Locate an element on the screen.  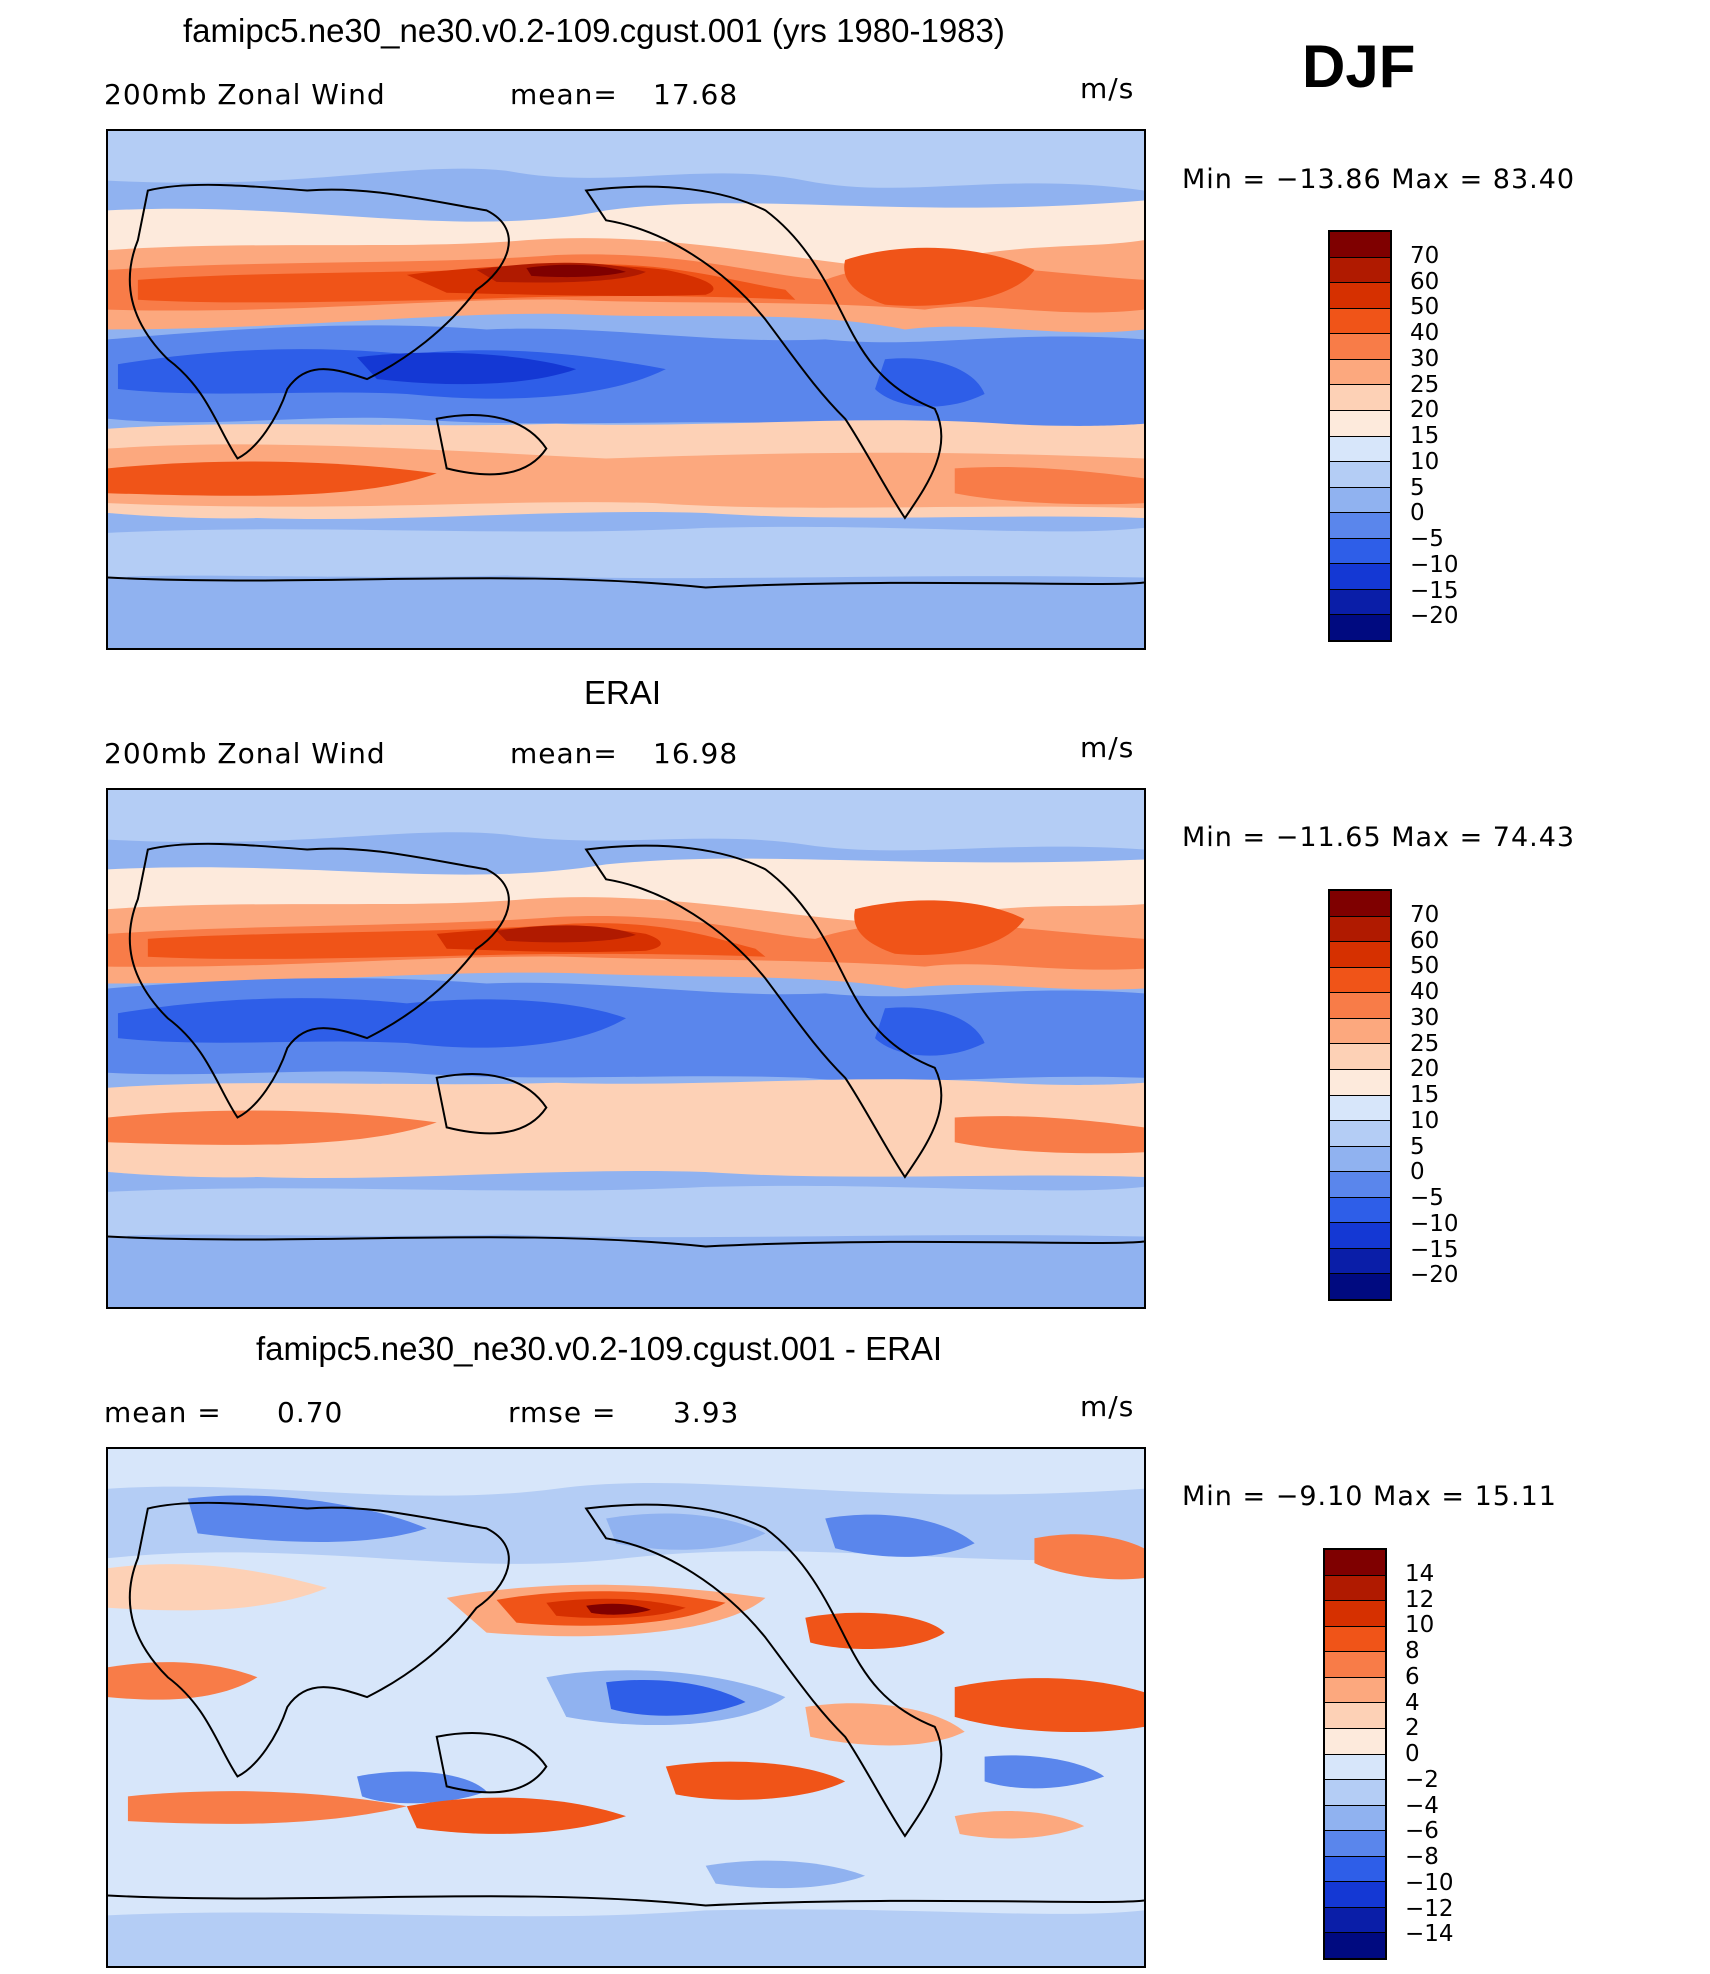
cb3-tick: −10 is located at coordinates (1429, 1882).